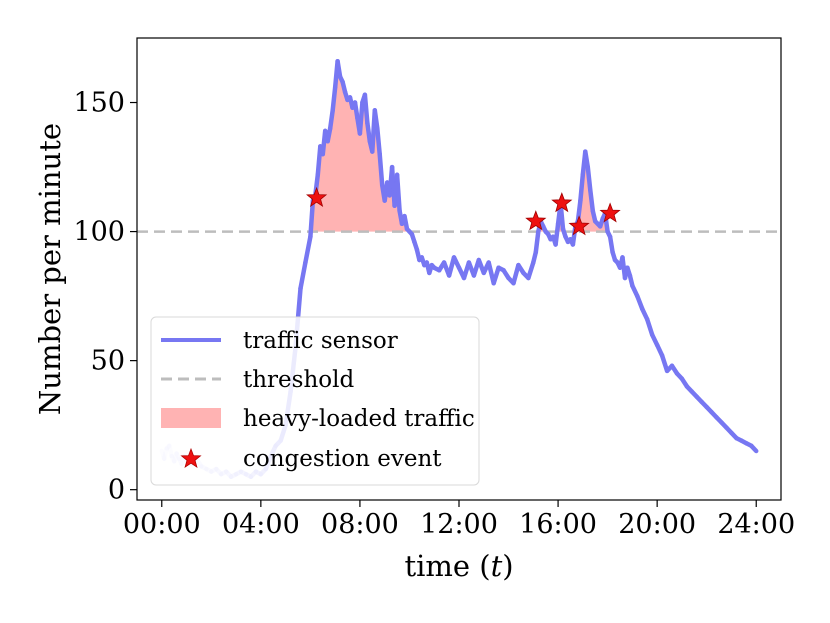 The width and height of the screenshot is (830, 623). I want to click on legend-event-label: congestion event, so click(342, 459).